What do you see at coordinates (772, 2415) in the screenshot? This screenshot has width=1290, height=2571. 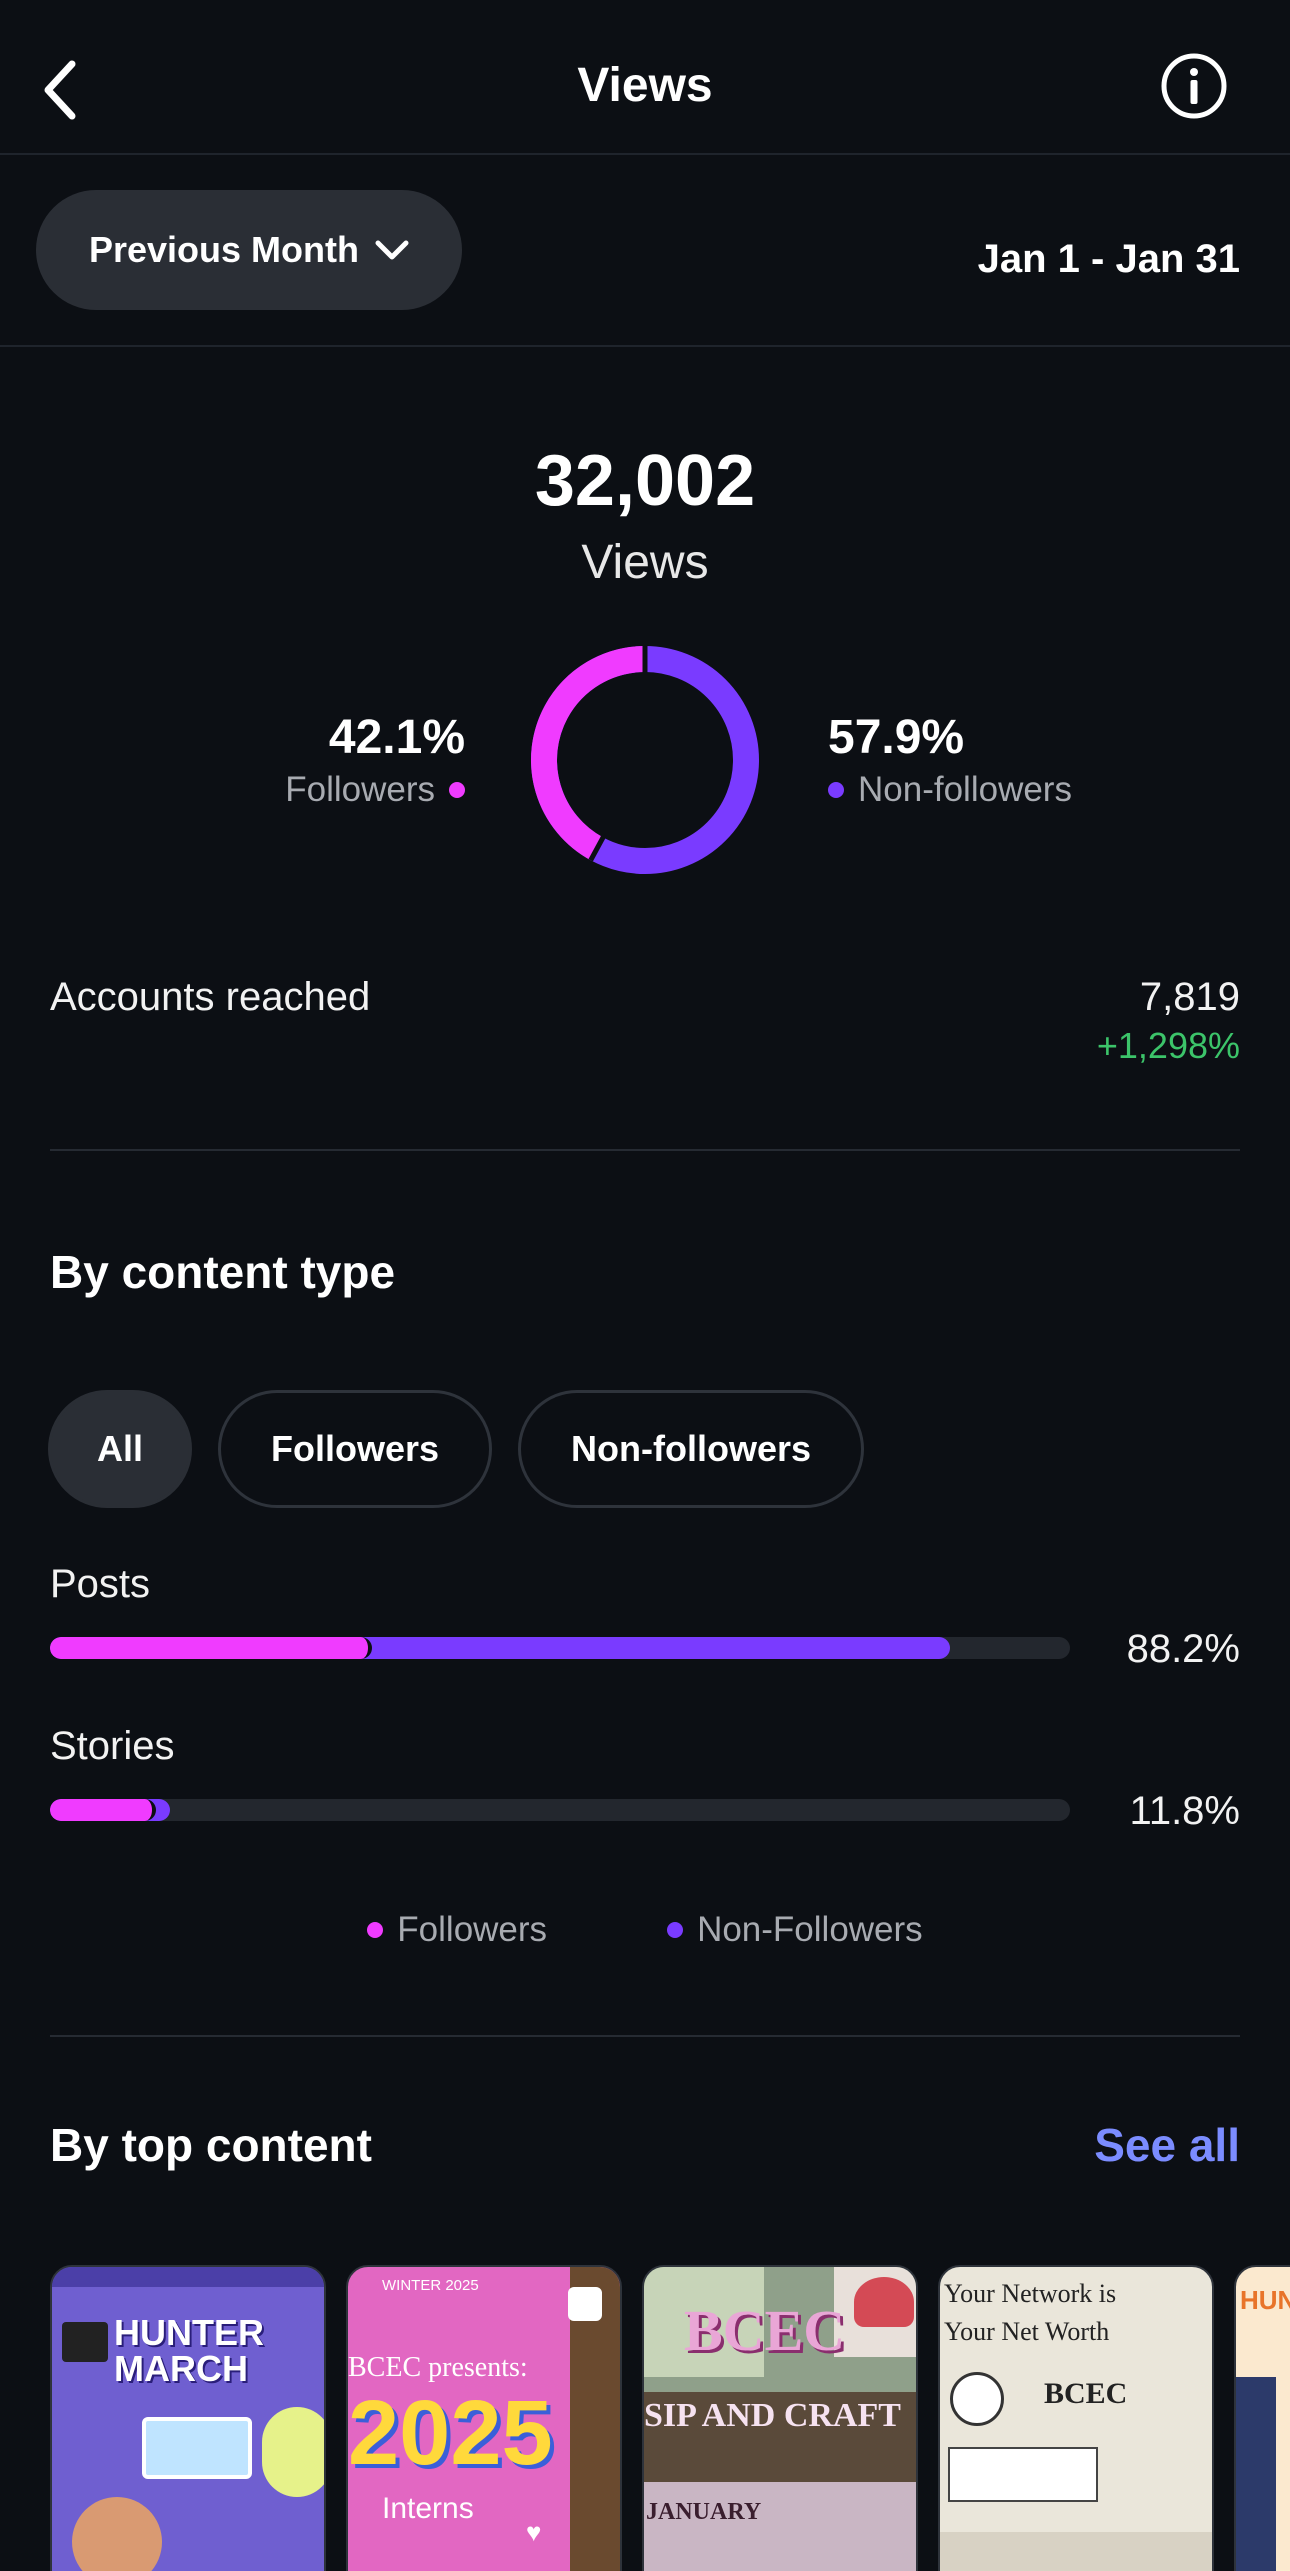 I see `thumbnail-subtitle: SIP AND CRAFT` at bounding box center [772, 2415].